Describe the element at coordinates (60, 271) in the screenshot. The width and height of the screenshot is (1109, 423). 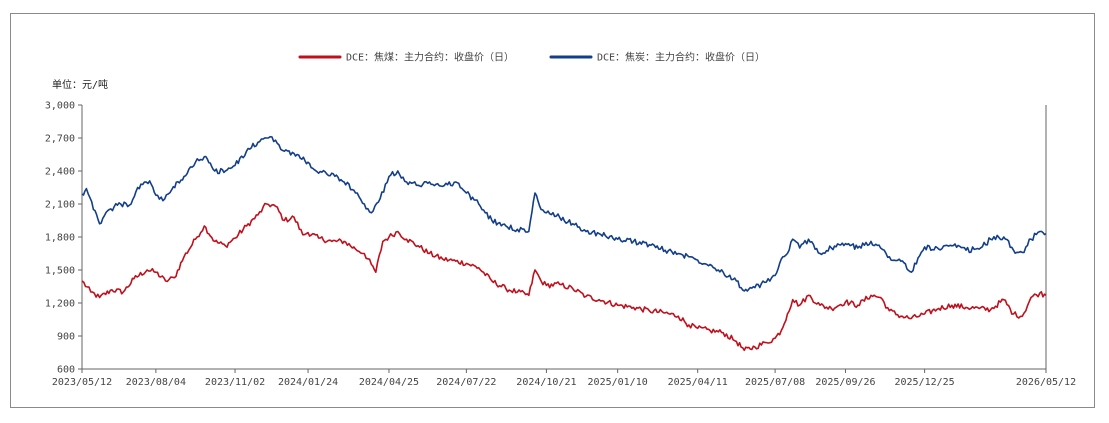
I see `y-tick-label: 1,500` at that location.